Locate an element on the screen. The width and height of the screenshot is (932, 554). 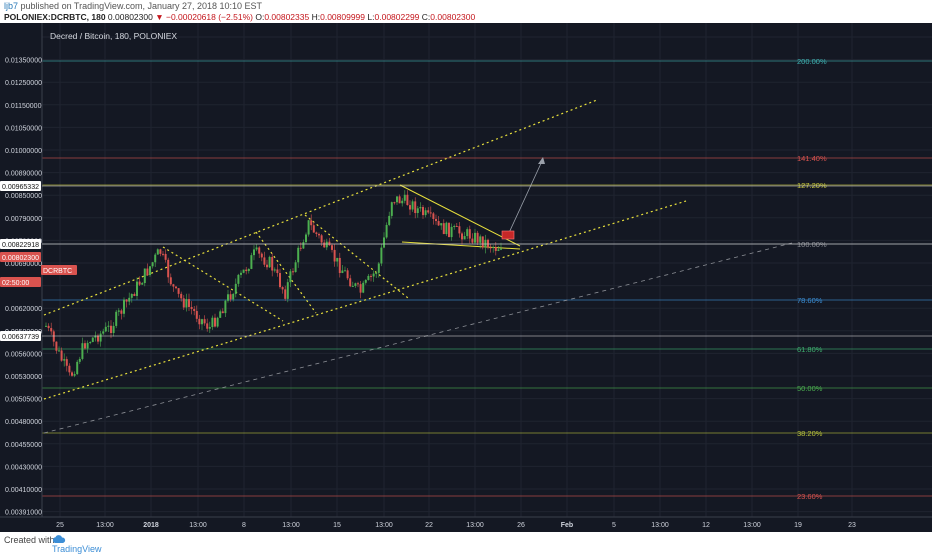
price-badge-label: 0.00965332 is located at coordinates (20, 187).